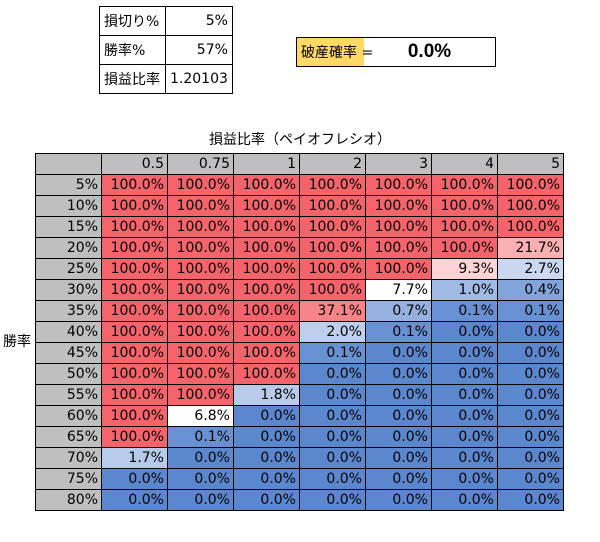 The width and height of the screenshot is (600, 542). Describe the element at coordinates (199, 79) in the screenshot. I see `payoff-ratio-value: 1.20103` at that location.